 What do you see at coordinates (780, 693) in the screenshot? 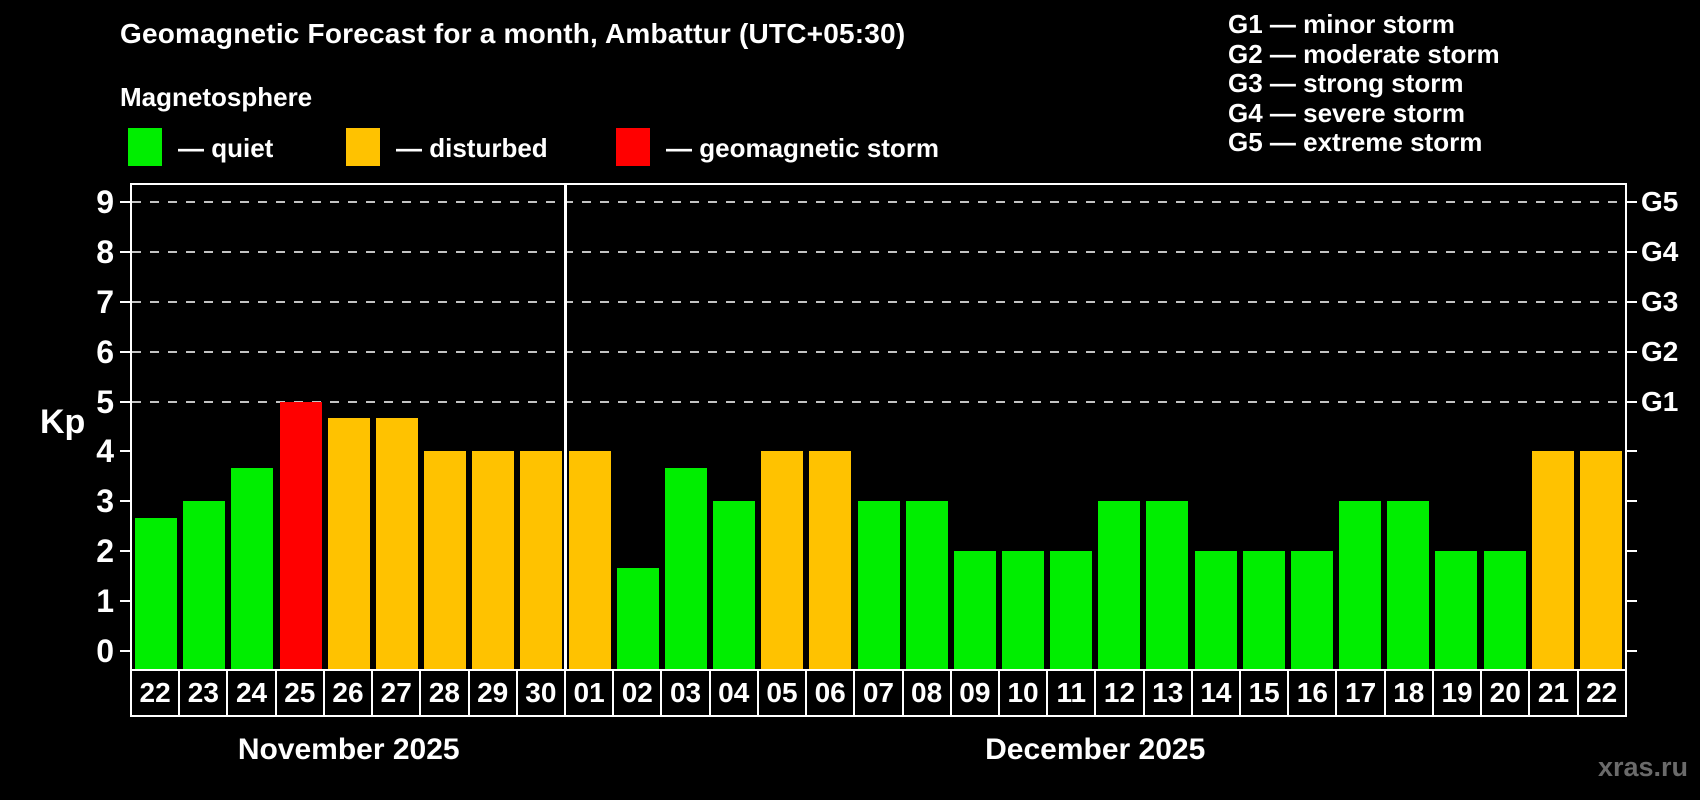
I see `day-label-dec-05: 05` at bounding box center [780, 693].